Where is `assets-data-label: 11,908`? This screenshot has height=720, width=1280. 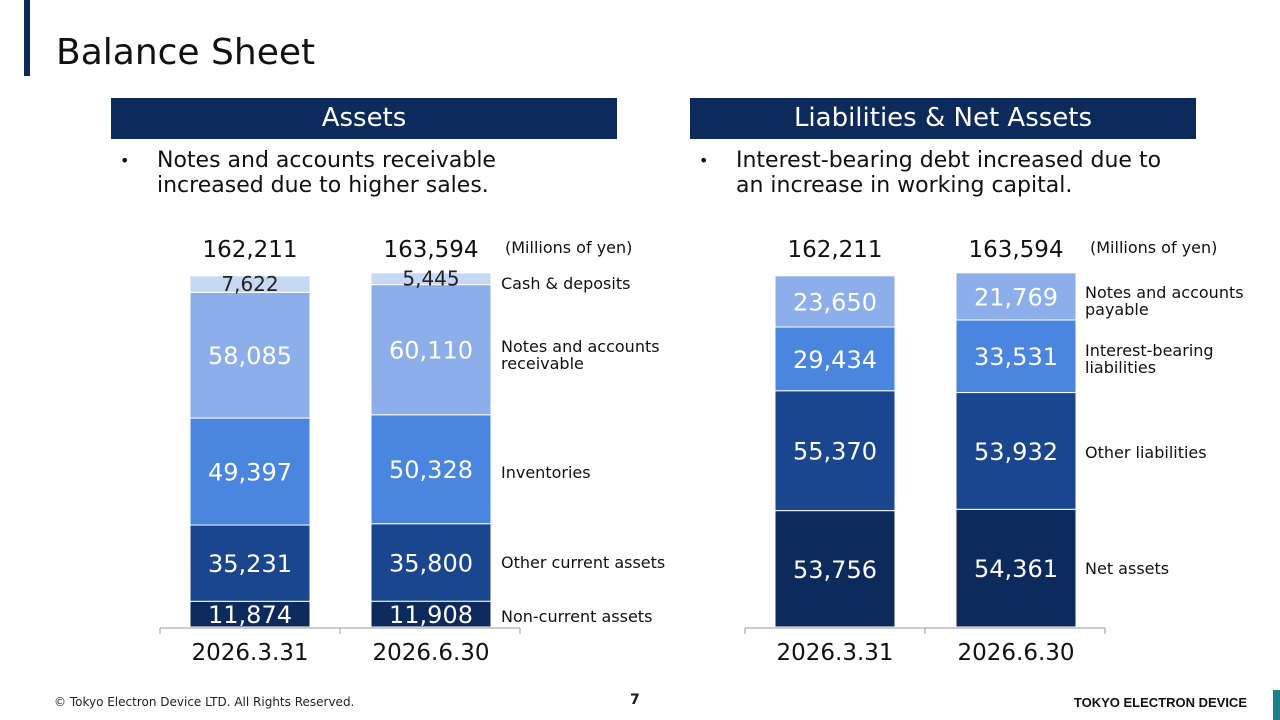 assets-data-label: 11,908 is located at coordinates (431, 615).